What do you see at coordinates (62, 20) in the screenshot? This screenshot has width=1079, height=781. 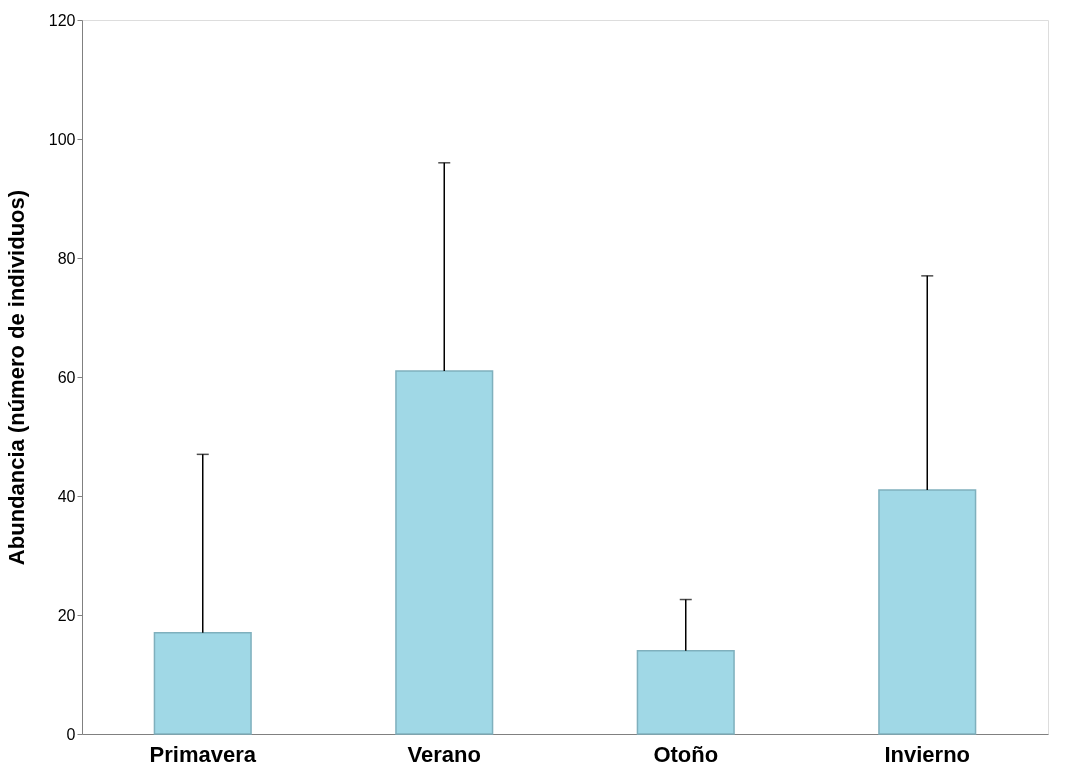 I see `y-tick-label: 120` at bounding box center [62, 20].